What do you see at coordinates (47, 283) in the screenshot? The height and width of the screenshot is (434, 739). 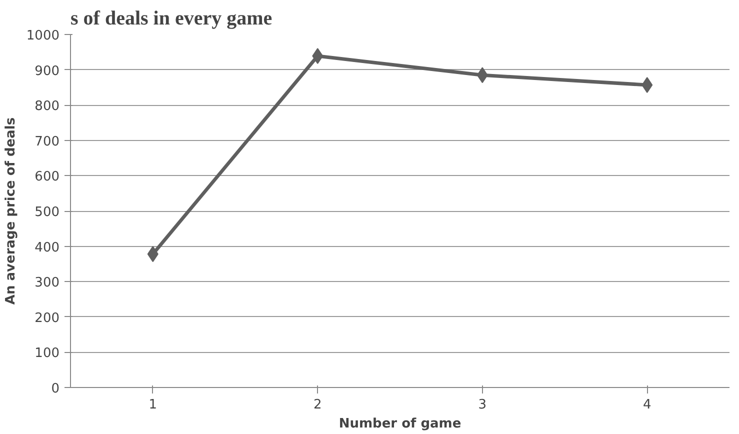 I see `y-tick-label: 300` at bounding box center [47, 283].